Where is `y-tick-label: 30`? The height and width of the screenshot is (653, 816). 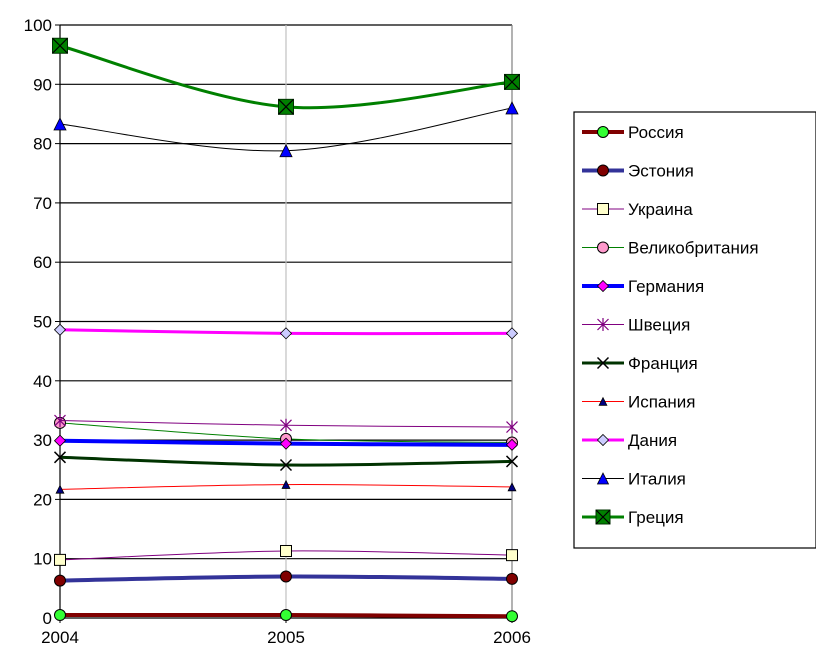
y-tick-label: 30 is located at coordinates (42, 440).